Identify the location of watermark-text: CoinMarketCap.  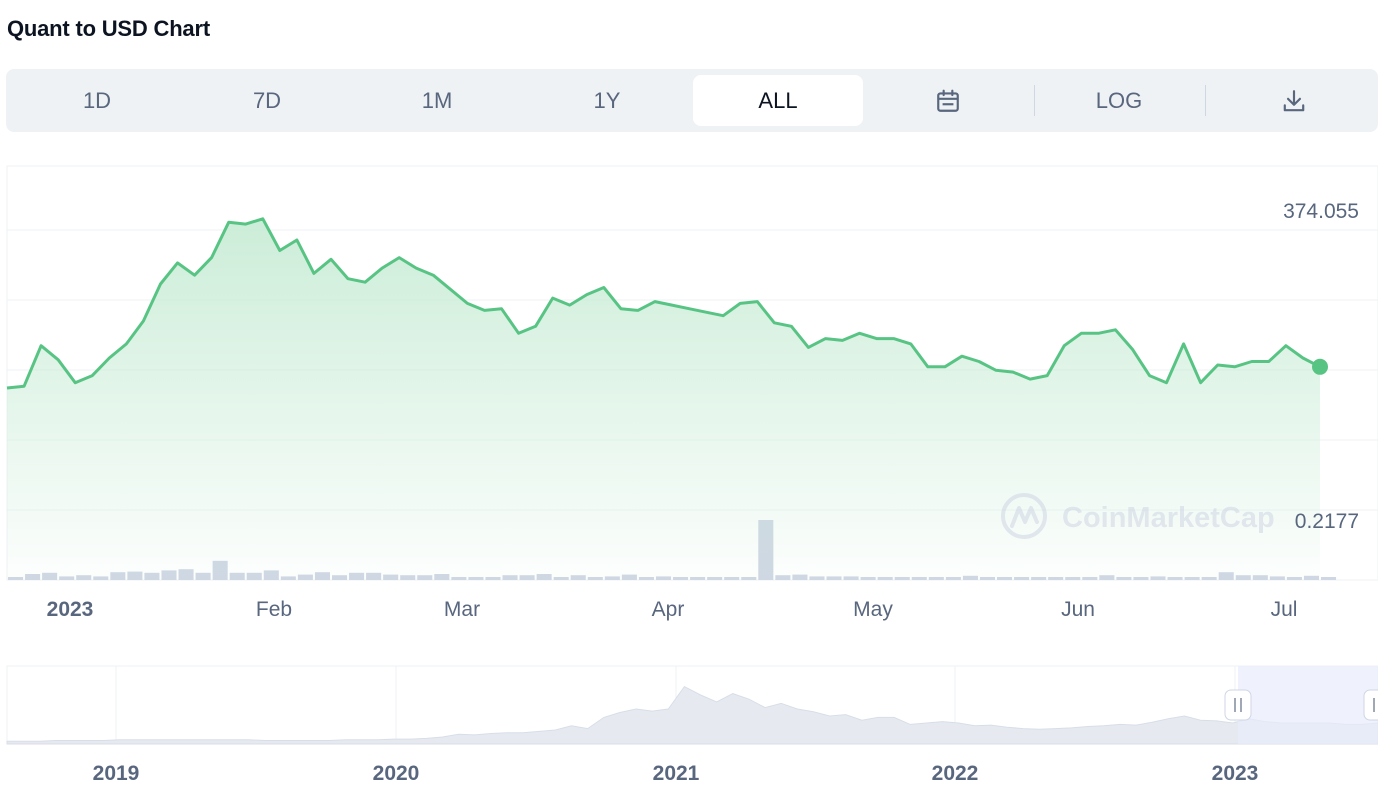
(1168, 518).